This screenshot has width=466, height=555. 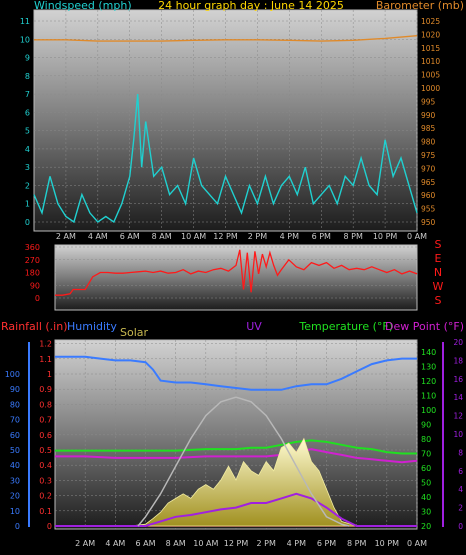 What do you see at coordinates (460, 471) in the screenshot?
I see `uv-tick-label: 6` at bounding box center [460, 471].